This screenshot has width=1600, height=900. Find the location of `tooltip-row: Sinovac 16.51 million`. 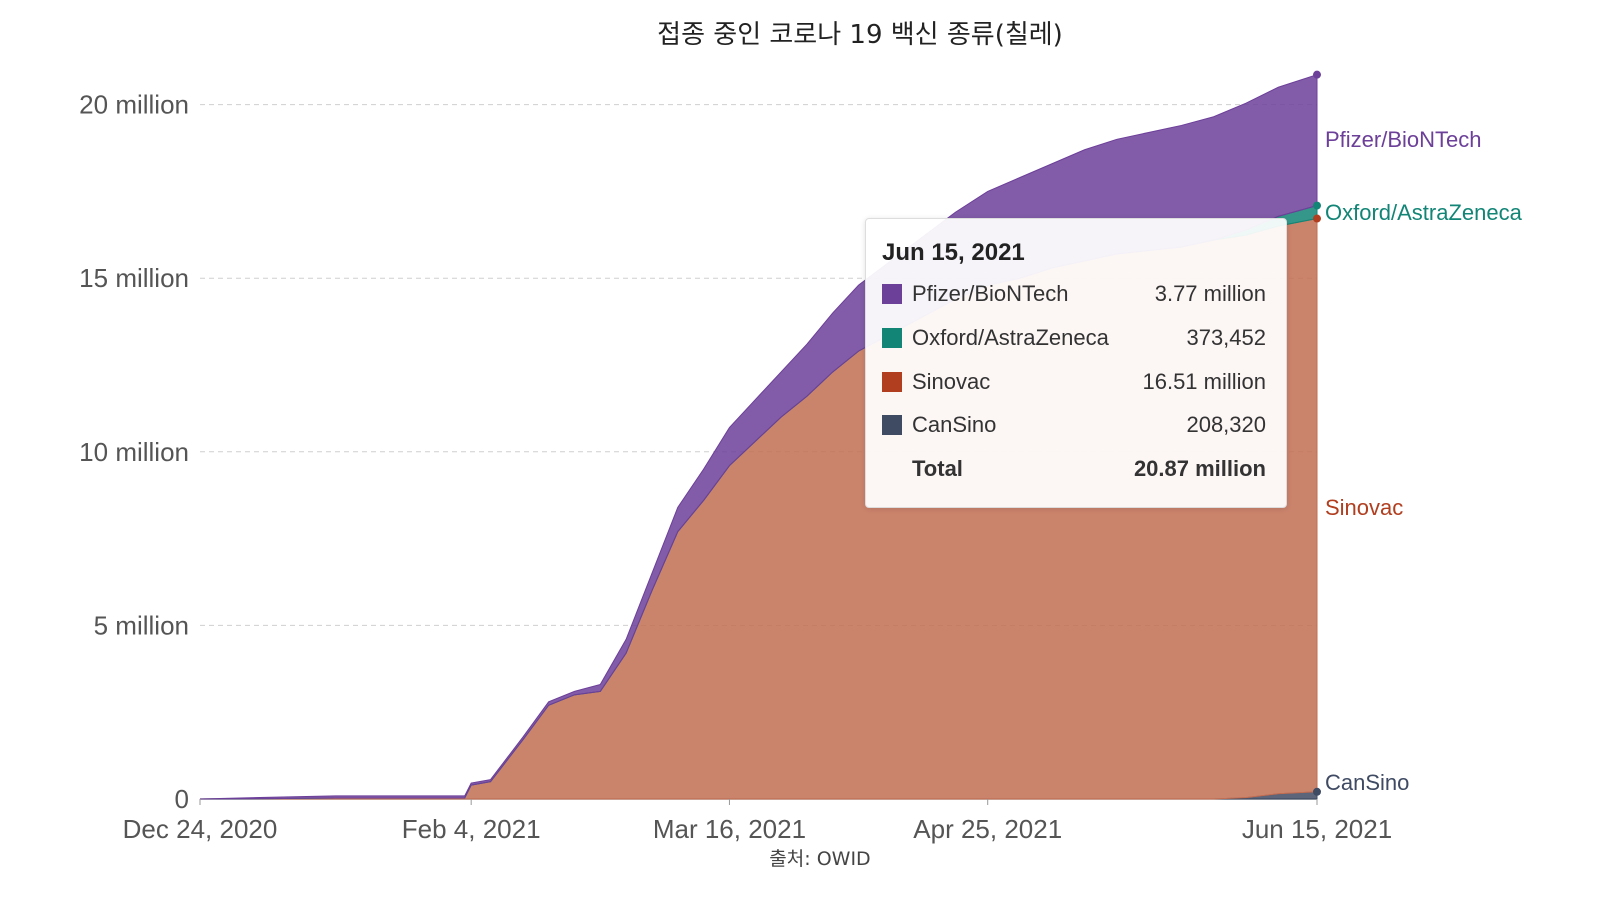

tooltip-row: Sinovac 16.51 million is located at coordinates (1074, 384).